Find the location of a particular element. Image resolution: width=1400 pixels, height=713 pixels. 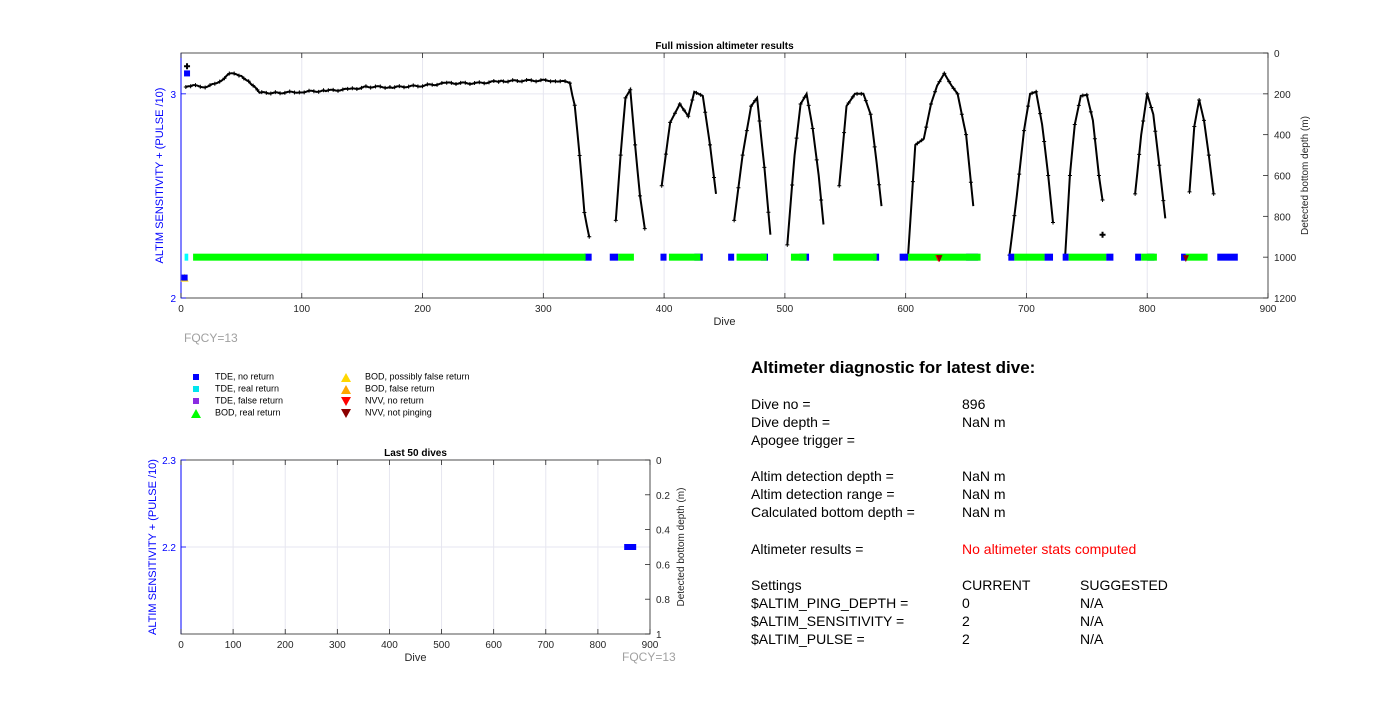

dive-depth-value: NaN m is located at coordinates (984, 422).